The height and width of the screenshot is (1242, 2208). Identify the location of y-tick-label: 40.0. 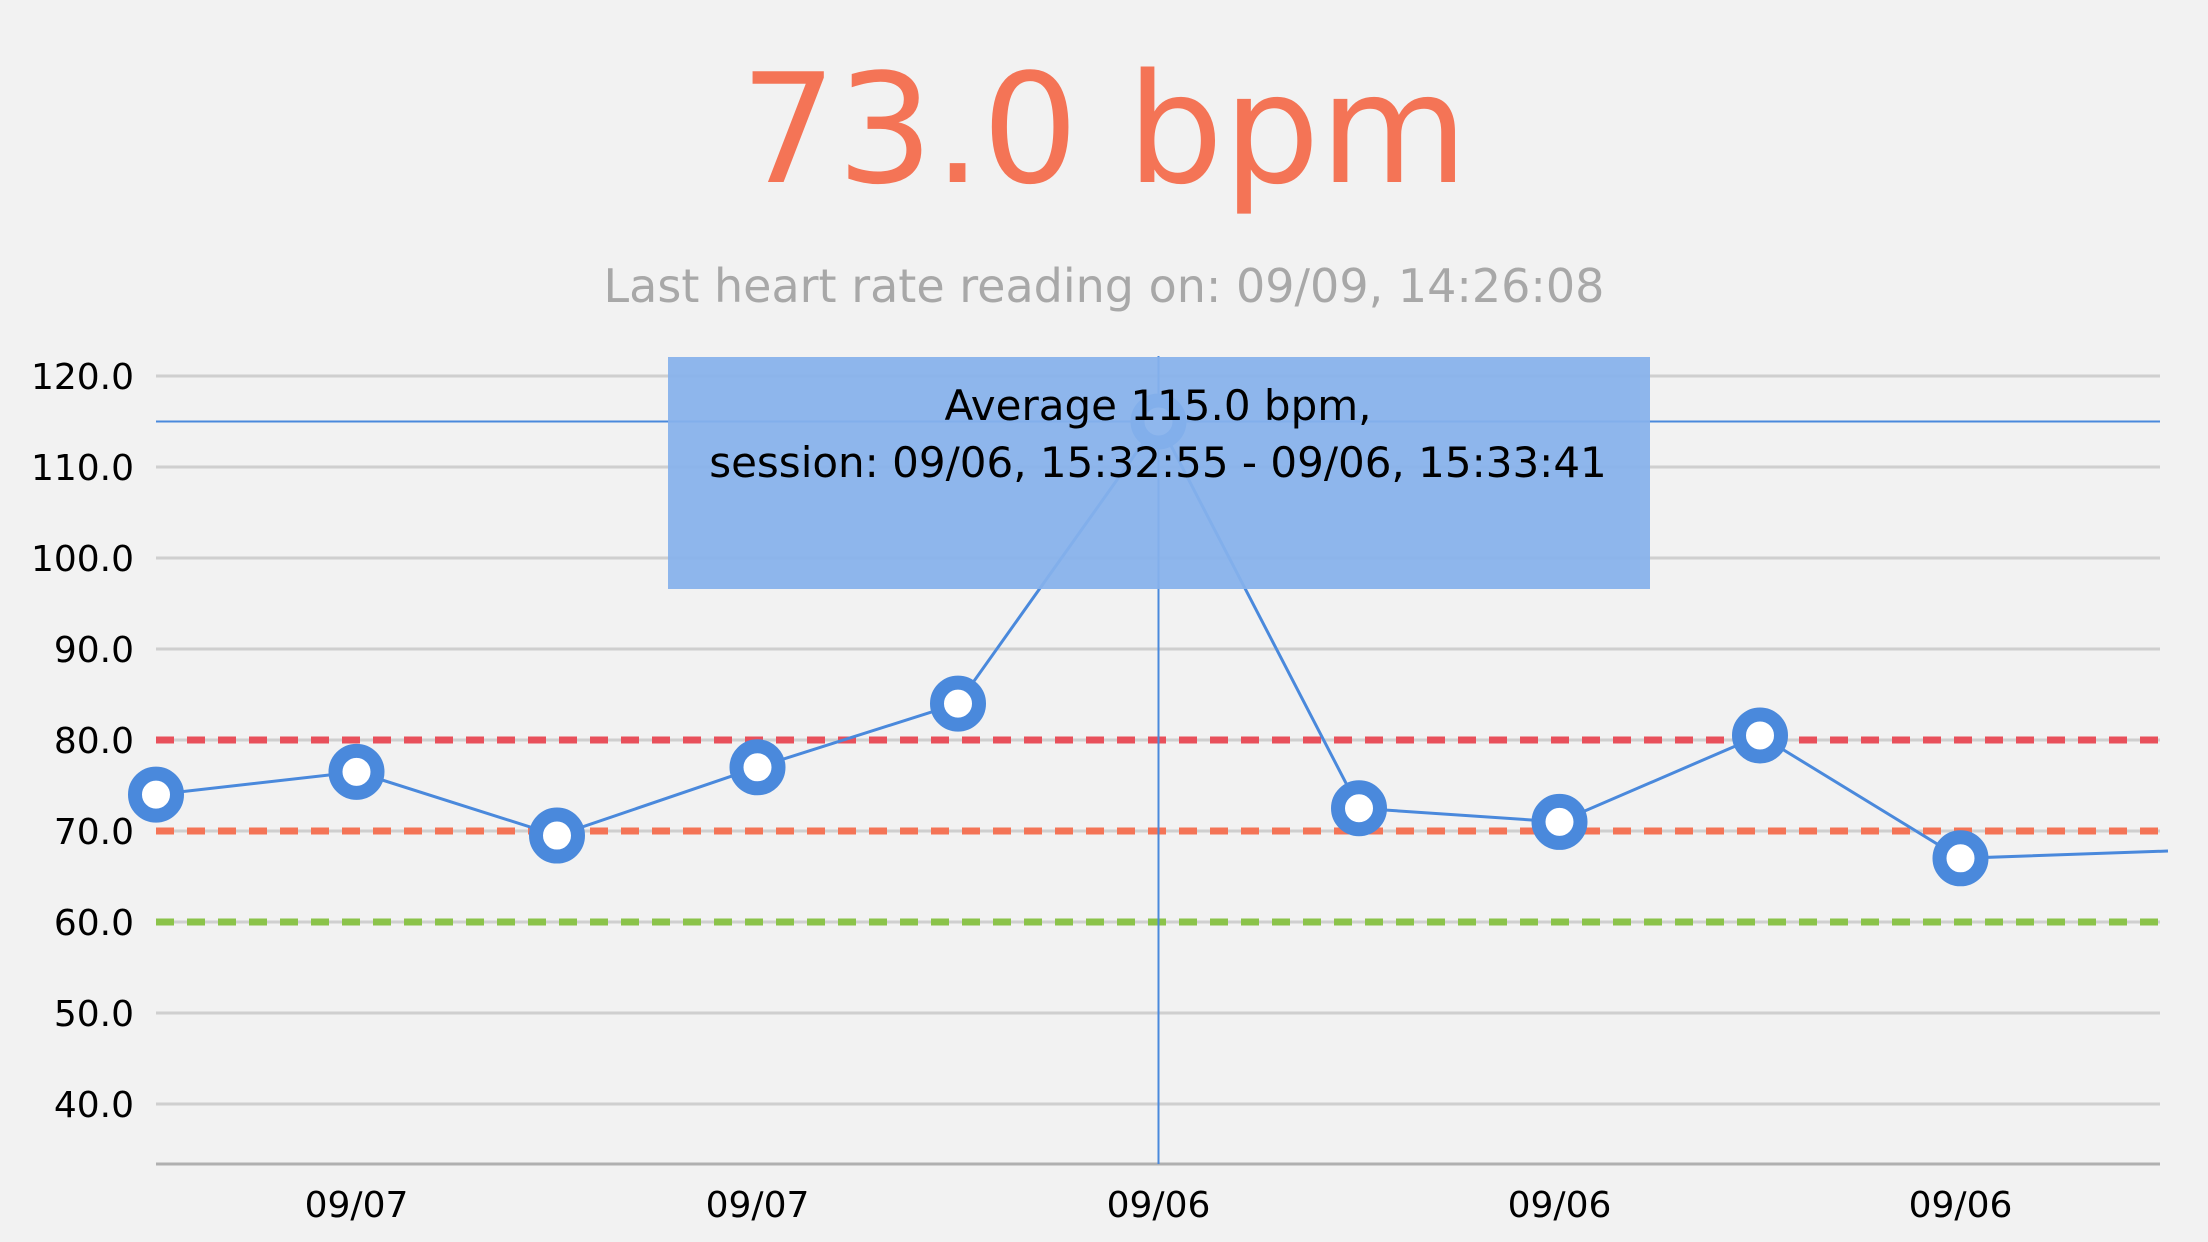
(94, 1105).